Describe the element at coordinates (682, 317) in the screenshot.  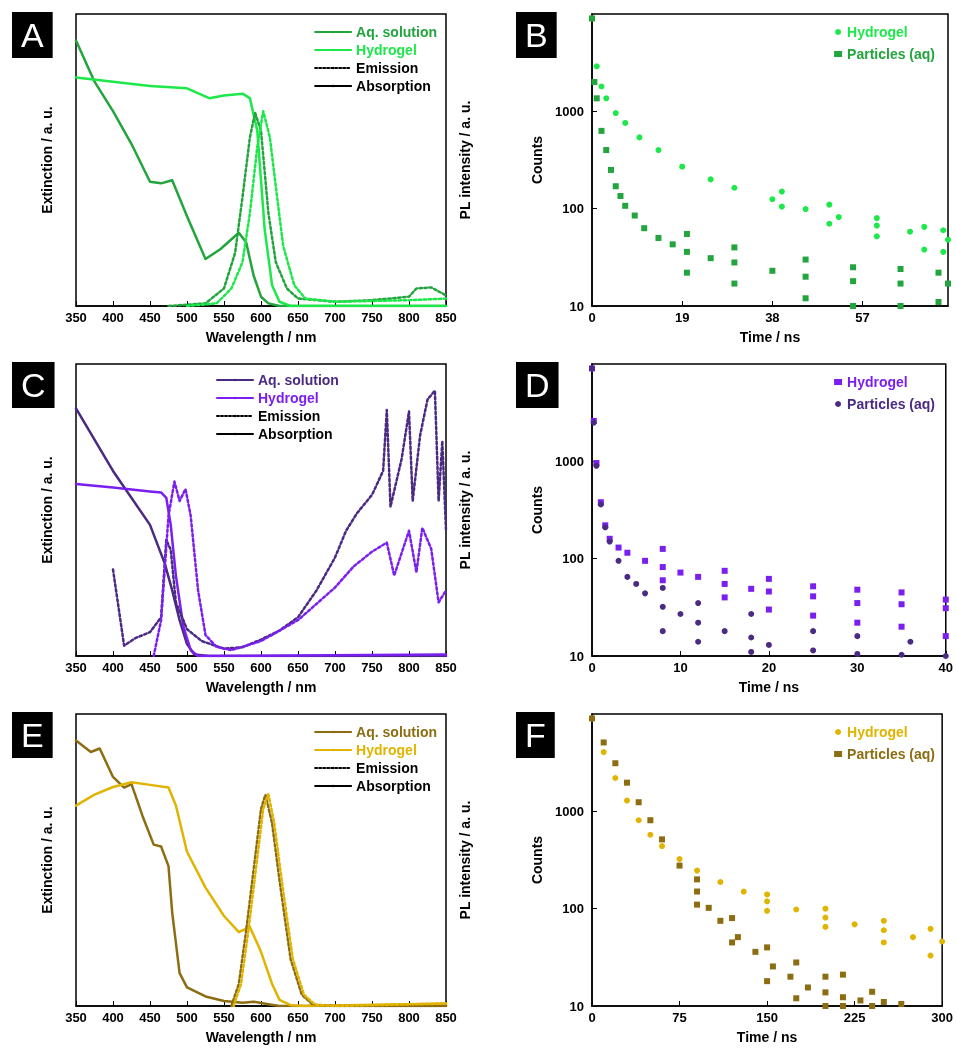
I see `x-tick-label: 19` at that location.